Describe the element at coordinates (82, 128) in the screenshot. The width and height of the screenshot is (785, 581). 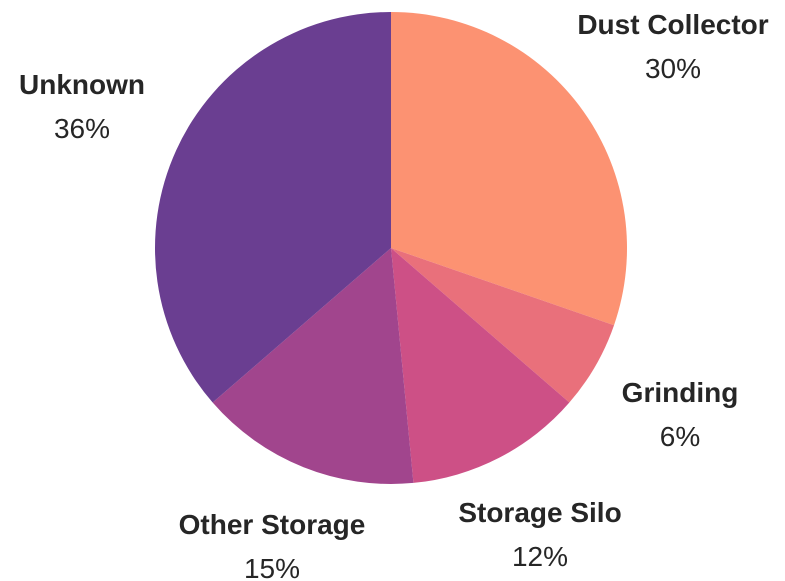
I see `slice-value-unknown: 36%` at that location.